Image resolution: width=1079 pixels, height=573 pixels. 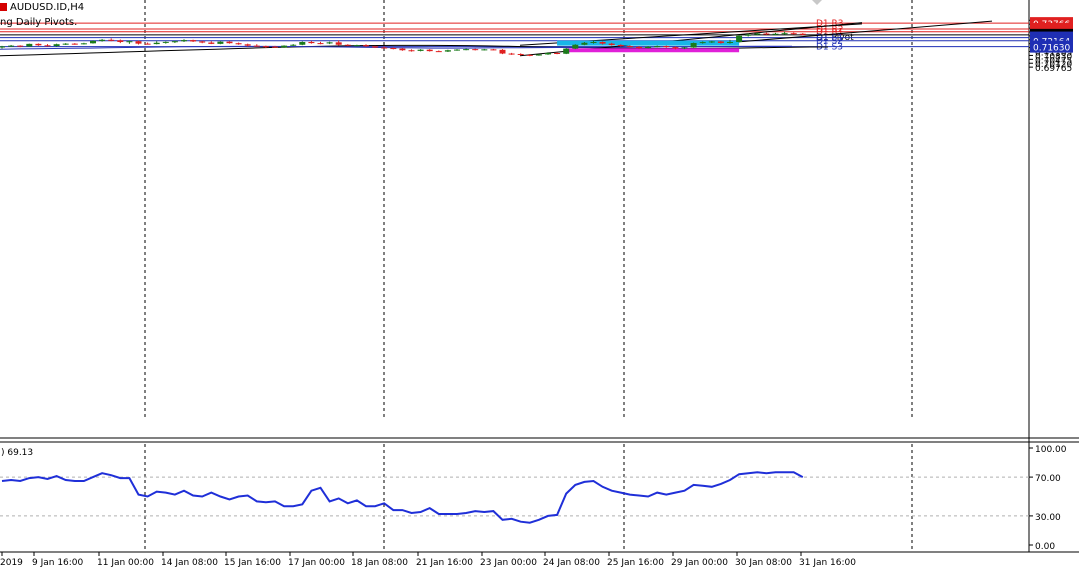 What do you see at coordinates (830, 24) in the screenshot?
I see `pivot-label: D1 R3` at bounding box center [830, 24].